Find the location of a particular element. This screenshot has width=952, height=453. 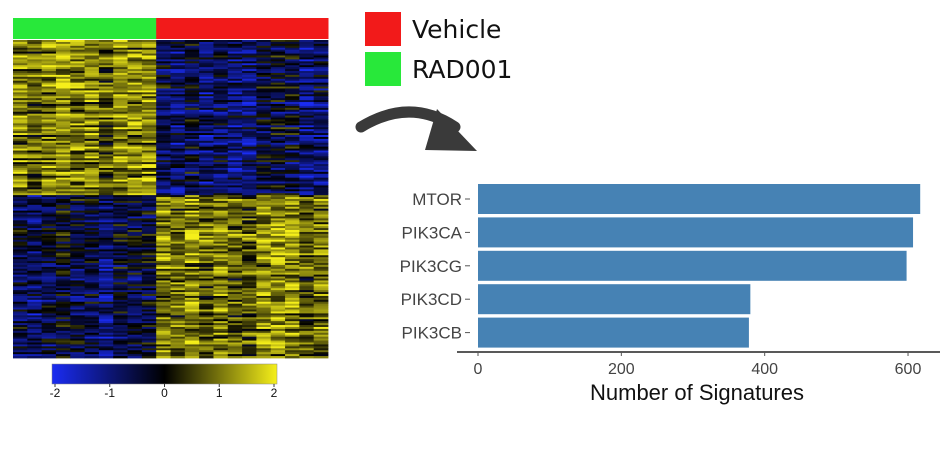

y-tick-label: PIK3CG is located at coordinates (431, 266).